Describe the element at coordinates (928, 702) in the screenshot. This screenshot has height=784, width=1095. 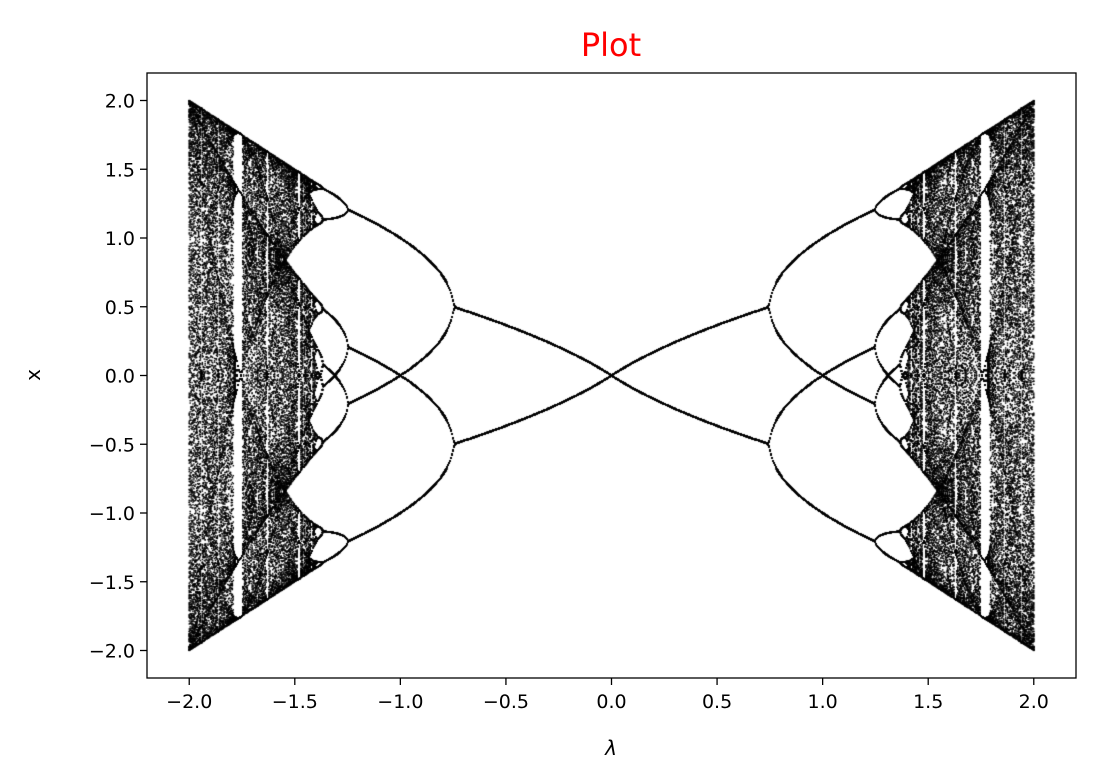
I see `x-tick-label: 1.5` at that location.